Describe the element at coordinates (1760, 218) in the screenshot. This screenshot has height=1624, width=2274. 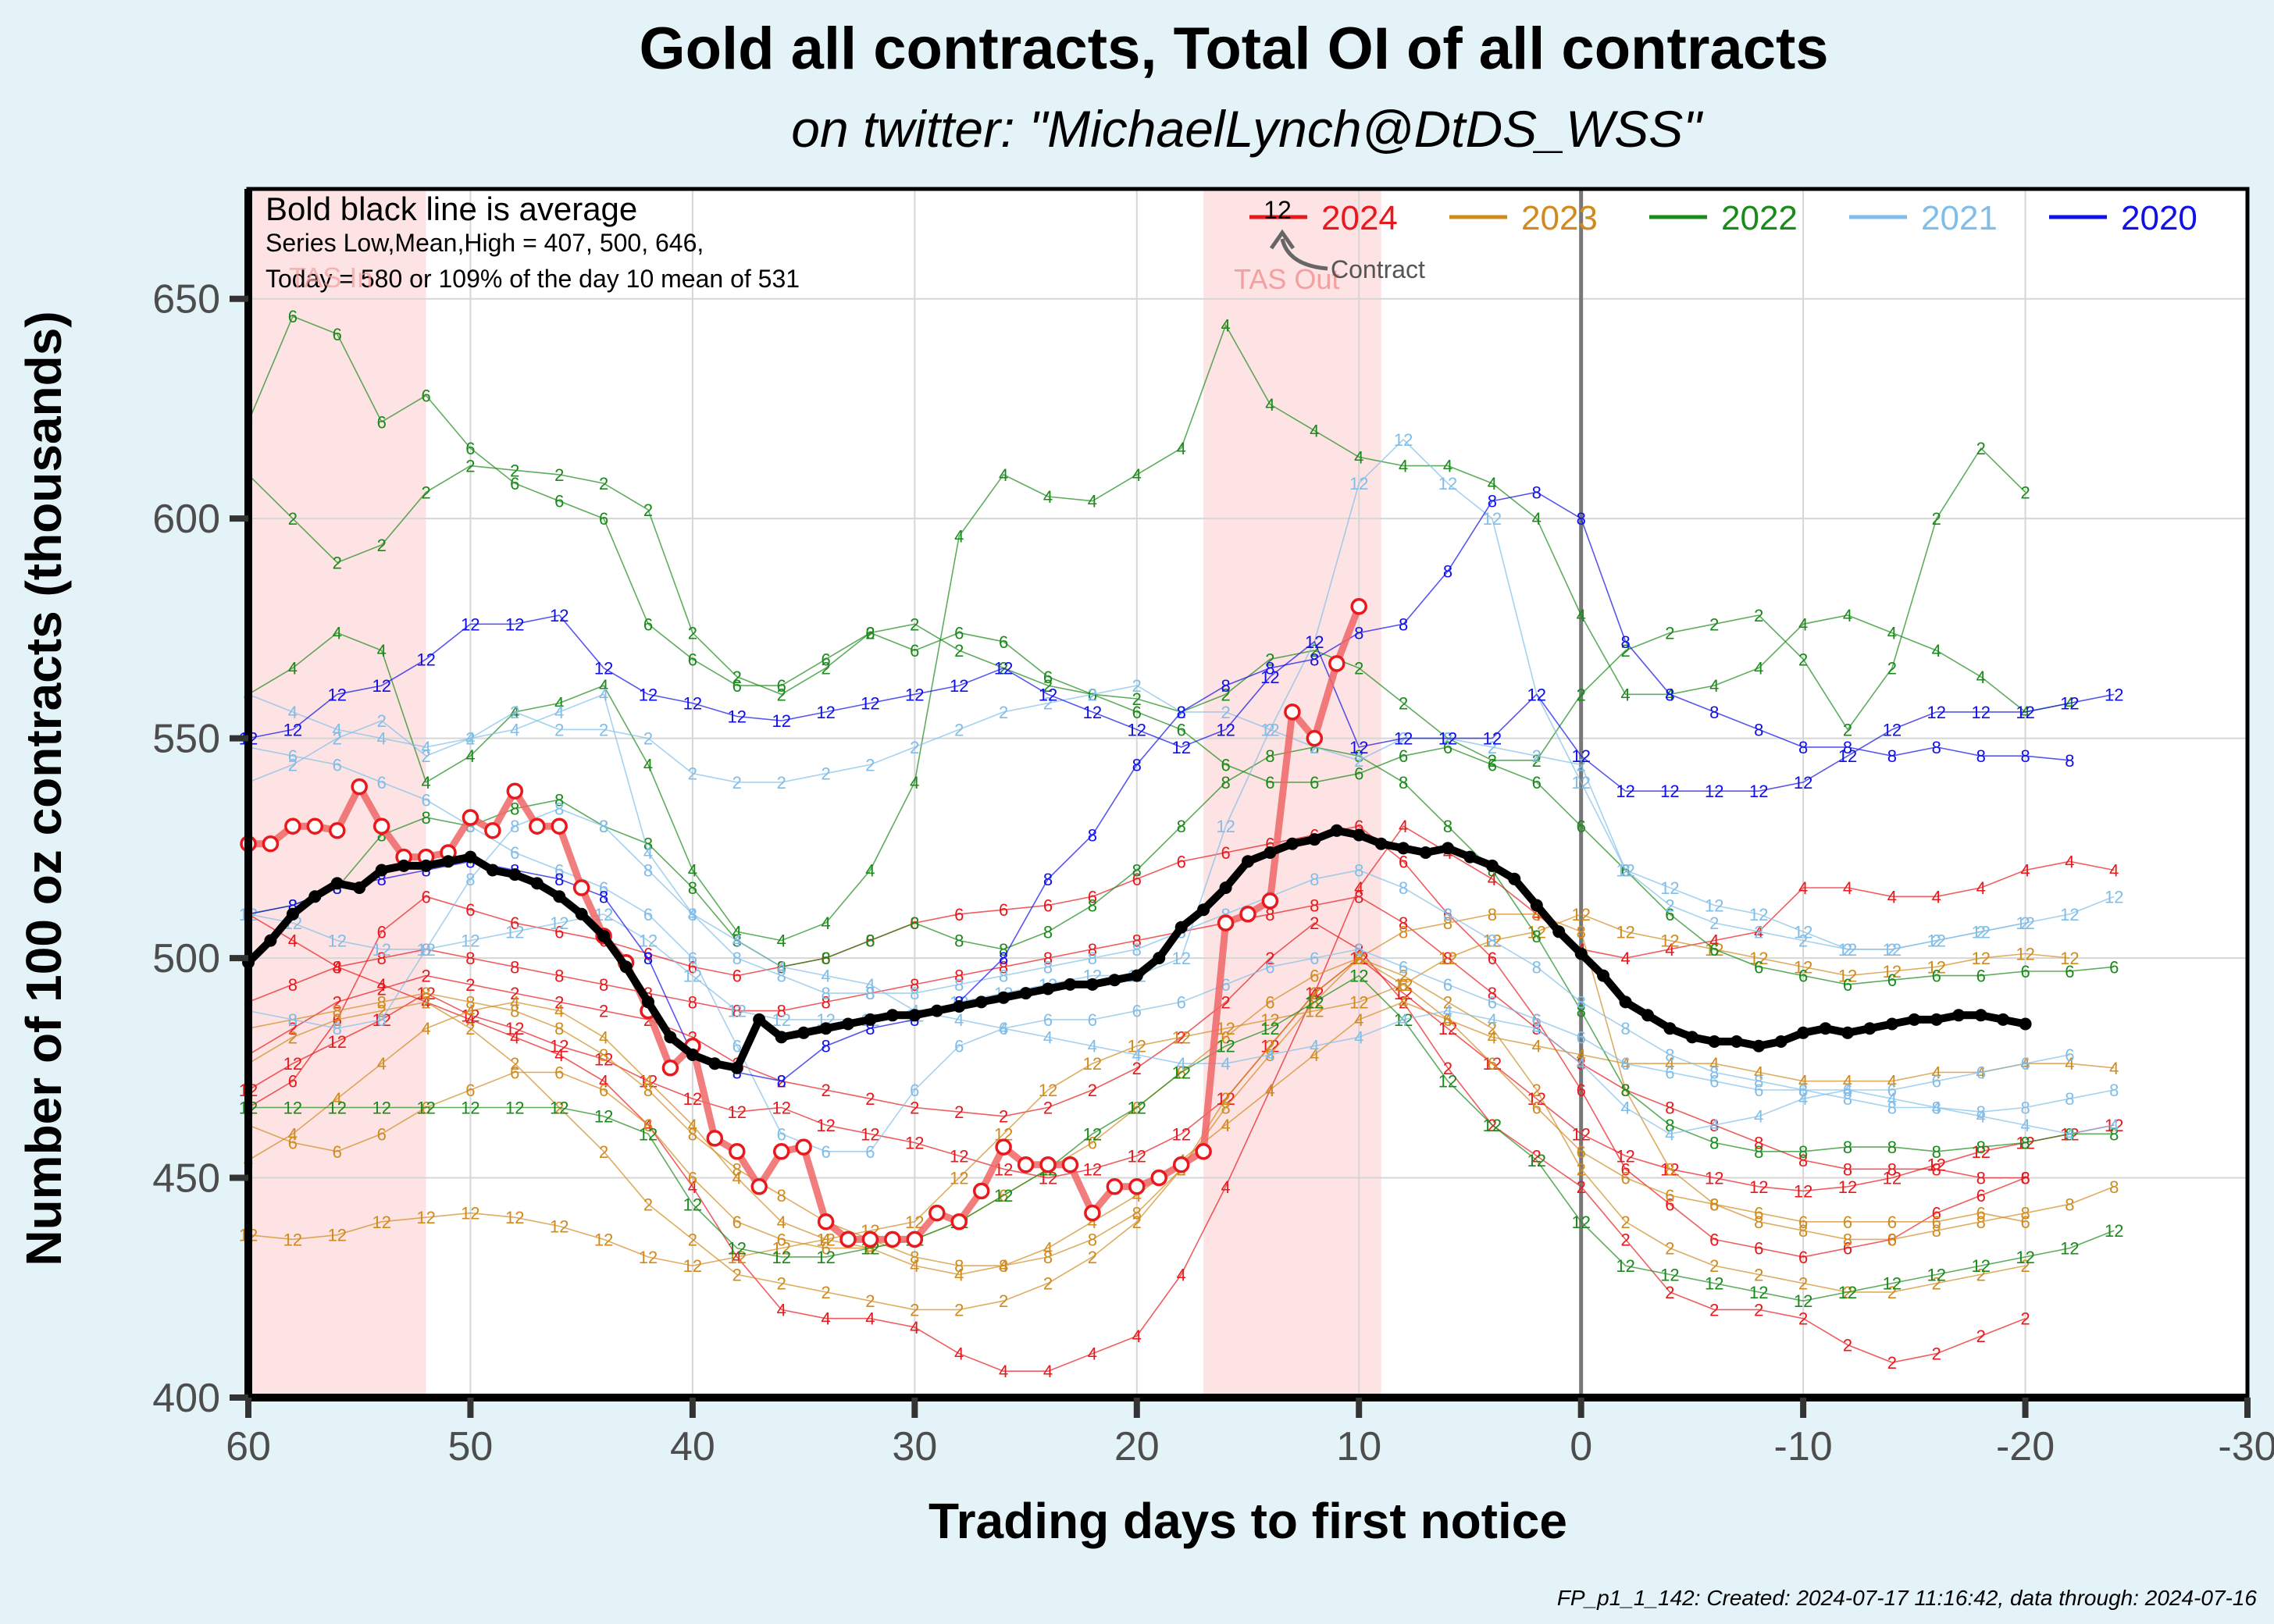
I see `legend-label-2022: 2022` at that location.